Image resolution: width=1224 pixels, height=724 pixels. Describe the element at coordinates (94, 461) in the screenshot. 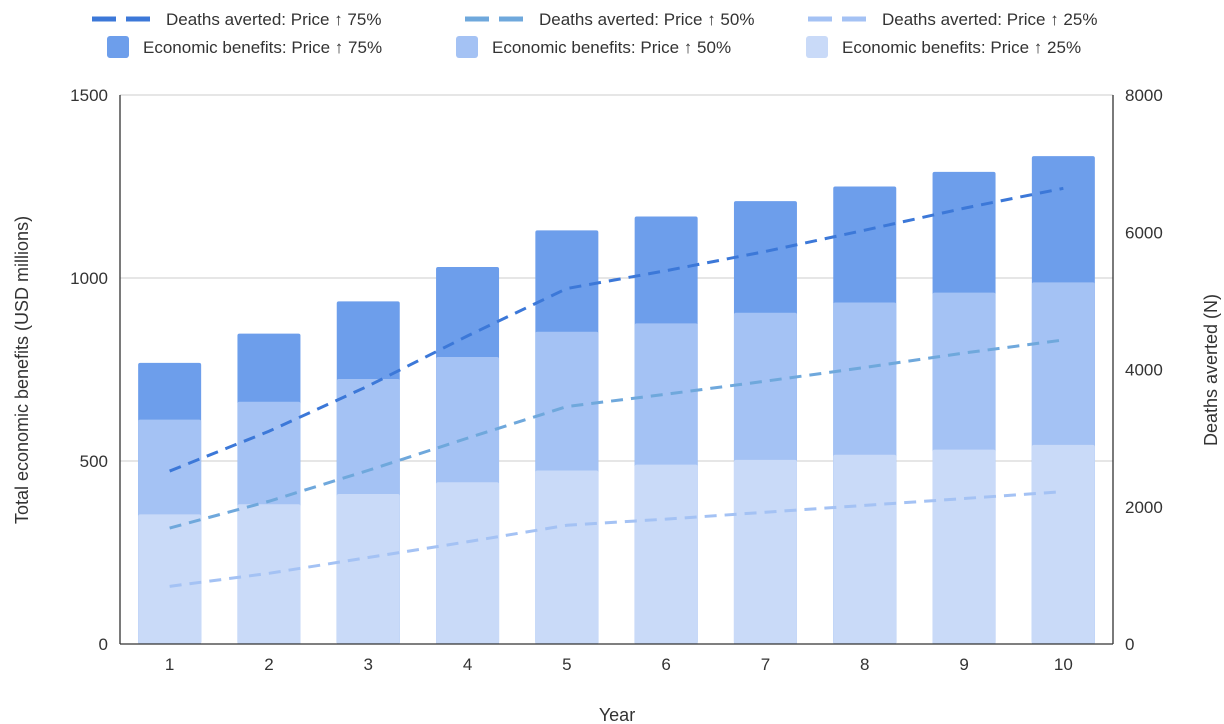

I see `y-tick-label-left: 500` at that location.